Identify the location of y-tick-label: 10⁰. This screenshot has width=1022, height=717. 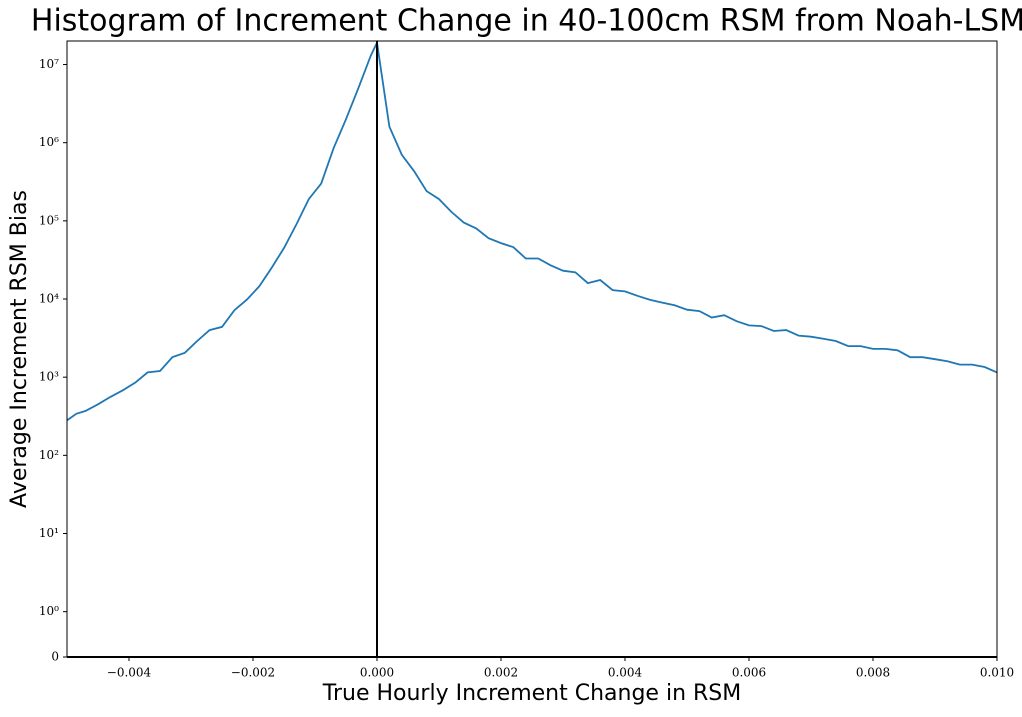
(49, 611).